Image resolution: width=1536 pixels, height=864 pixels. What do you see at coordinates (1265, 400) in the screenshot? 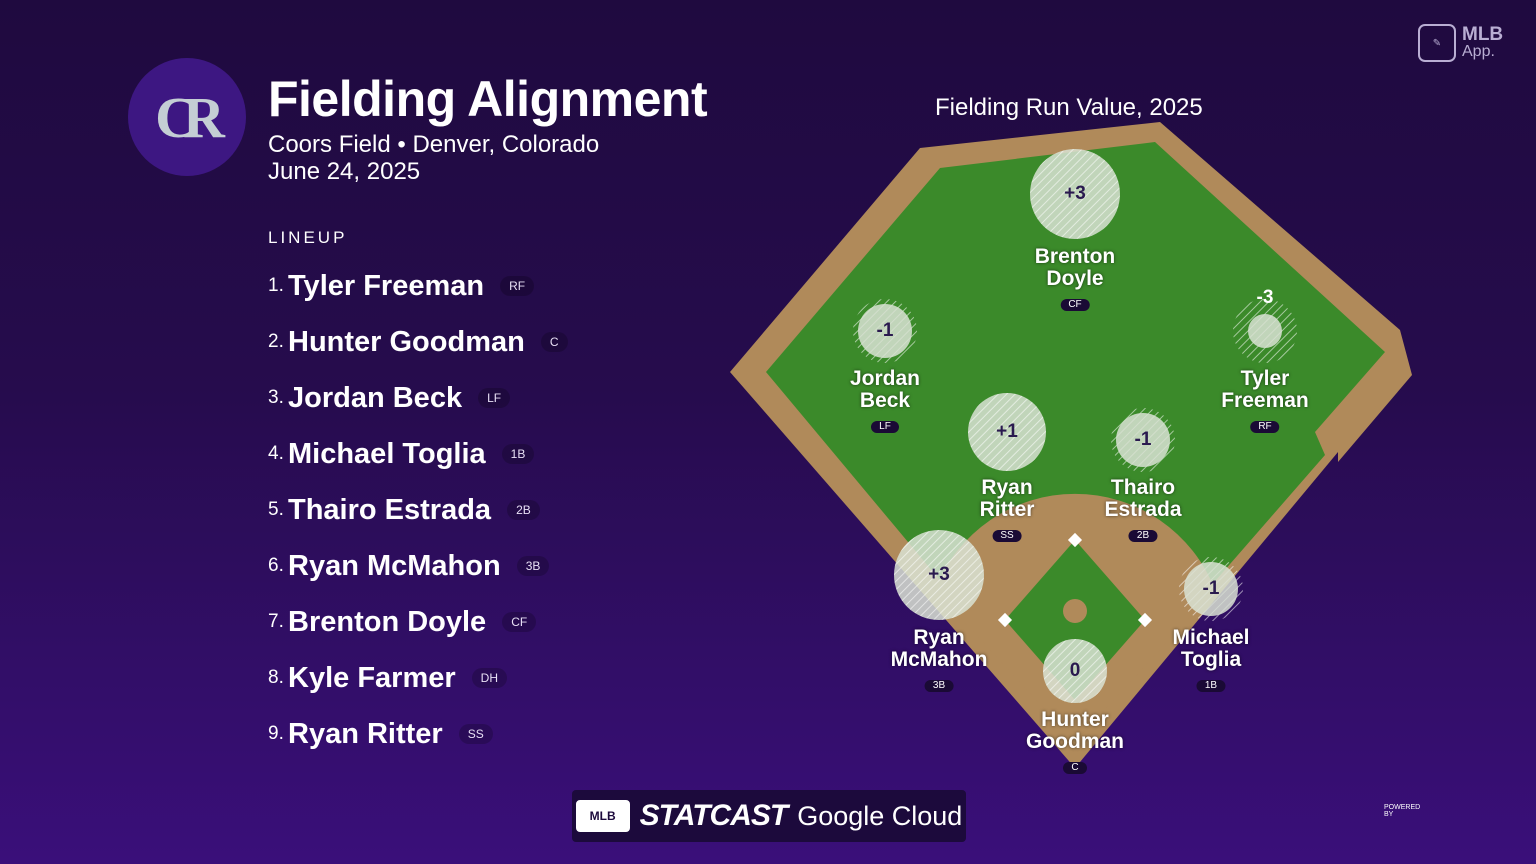
I see `field-player-rf: Tyler Freeman RF` at bounding box center [1265, 400].